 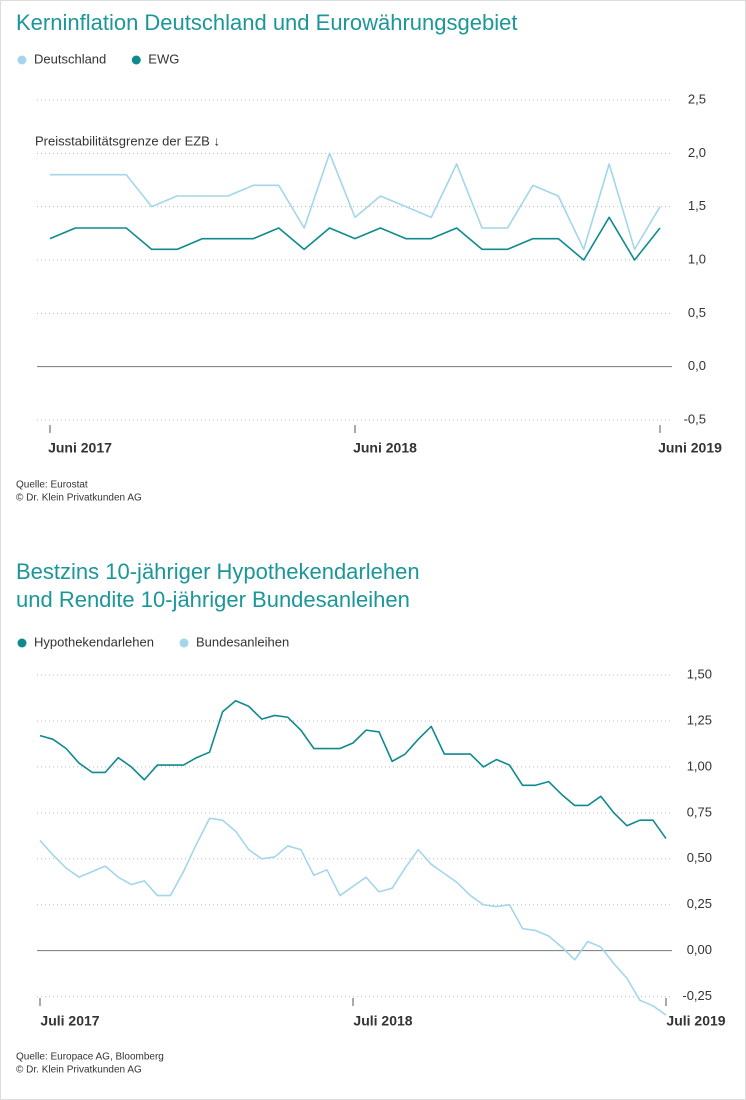 What do you see at coordinates (690, 448) in the screenshot?
I see `x-tick-label: Juni 2019` at bounding box center [690, 448].